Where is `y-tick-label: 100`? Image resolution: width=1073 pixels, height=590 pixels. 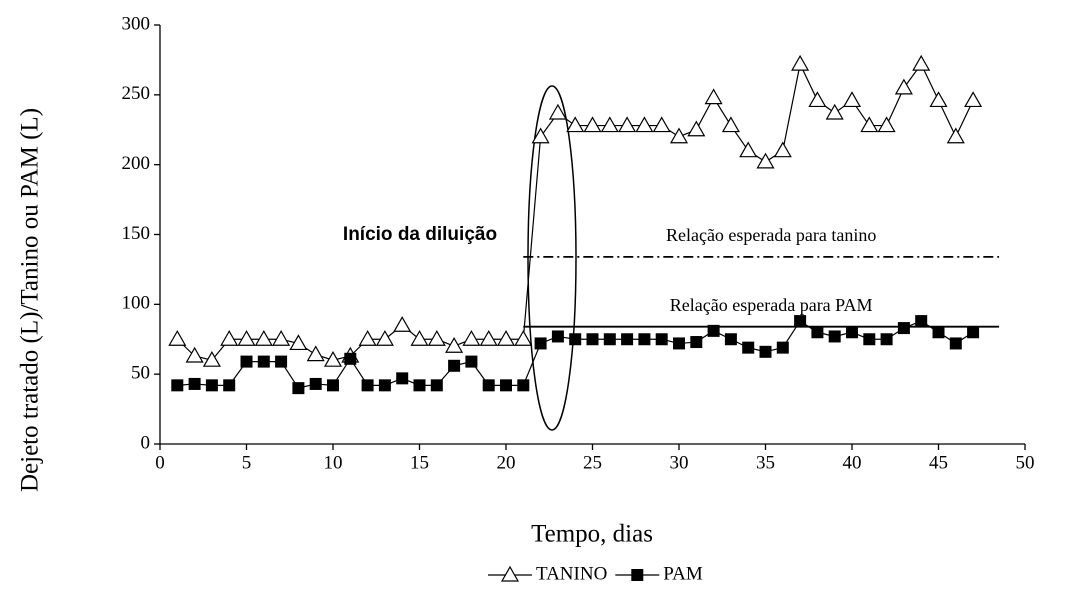
y-tick-label: 100 is located at coordinates (136, 303).